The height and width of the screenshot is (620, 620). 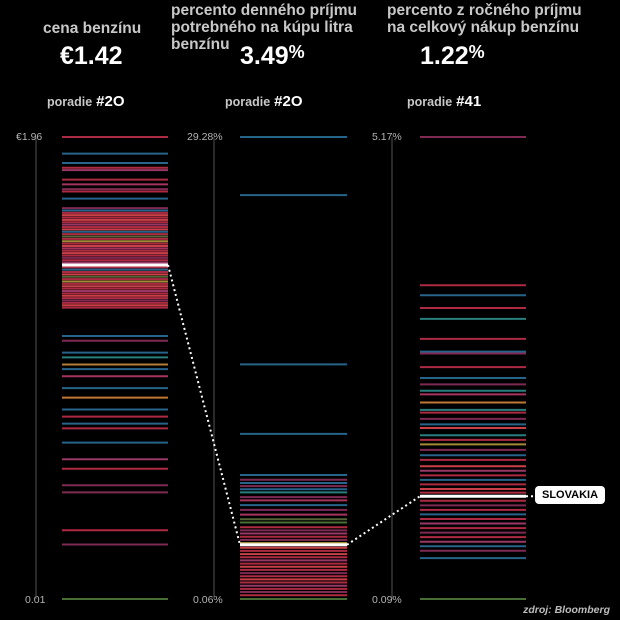 I want to click on panel-2-rank-value: #2O, so click(x=288, y=101).